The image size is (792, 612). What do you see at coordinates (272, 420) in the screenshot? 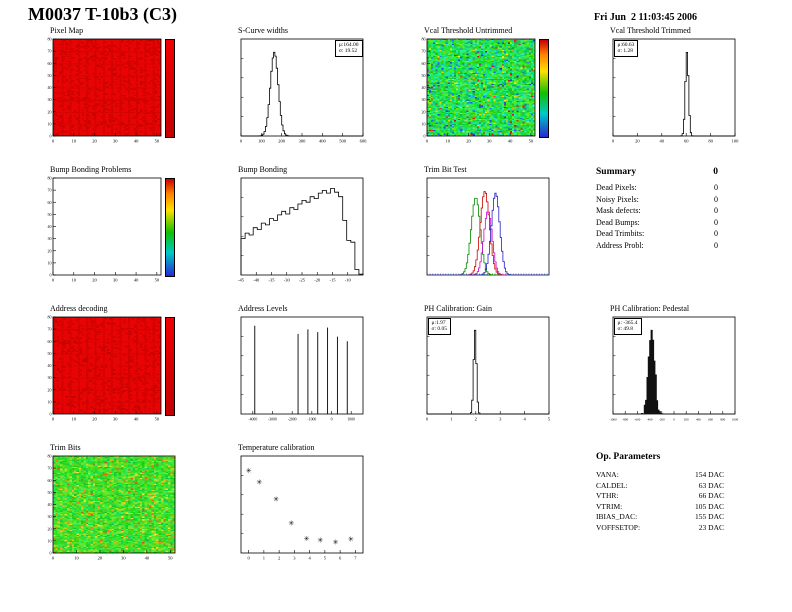
I see `svg-text: -3000` at bounding box center [272, 420].